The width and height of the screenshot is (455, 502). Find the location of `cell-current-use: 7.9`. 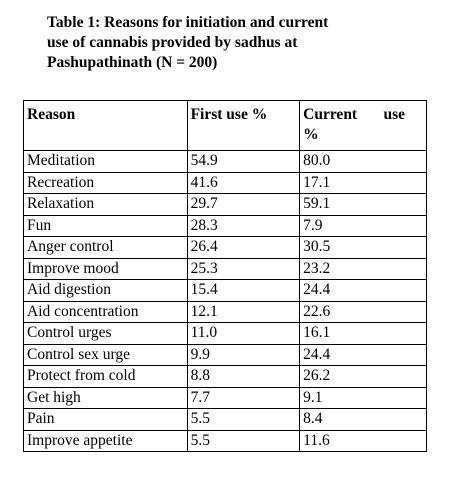

cell-current-use: 7.9 is located at coordinates (363, 225).